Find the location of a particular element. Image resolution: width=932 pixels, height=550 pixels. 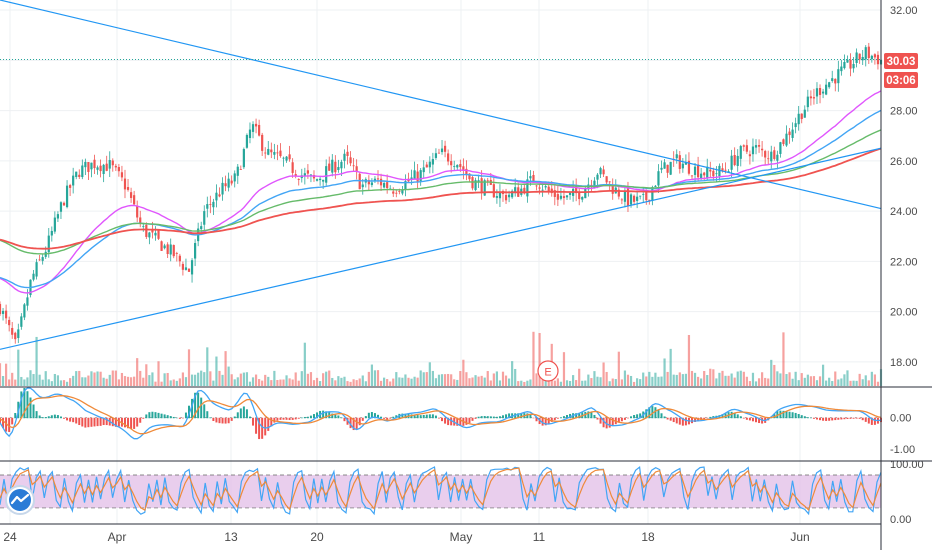

time-axis: 24 Apr 13 20 May 11 18 Jun is located at coordinates (406, 537).